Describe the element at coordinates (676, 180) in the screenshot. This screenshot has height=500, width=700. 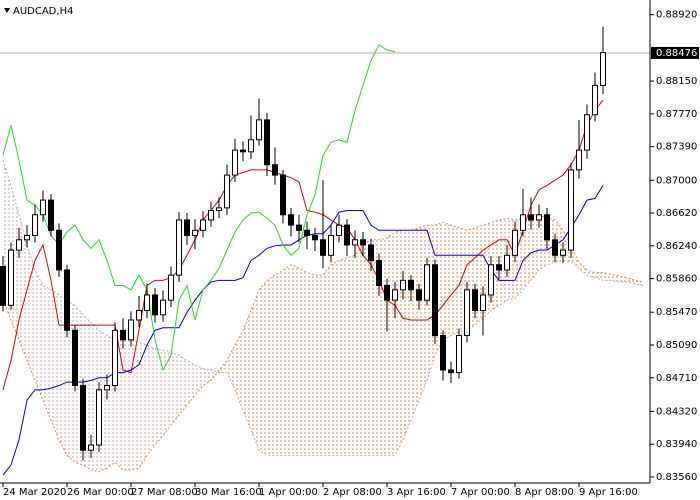
I see `y-tick-label: 0.87000` at that location.